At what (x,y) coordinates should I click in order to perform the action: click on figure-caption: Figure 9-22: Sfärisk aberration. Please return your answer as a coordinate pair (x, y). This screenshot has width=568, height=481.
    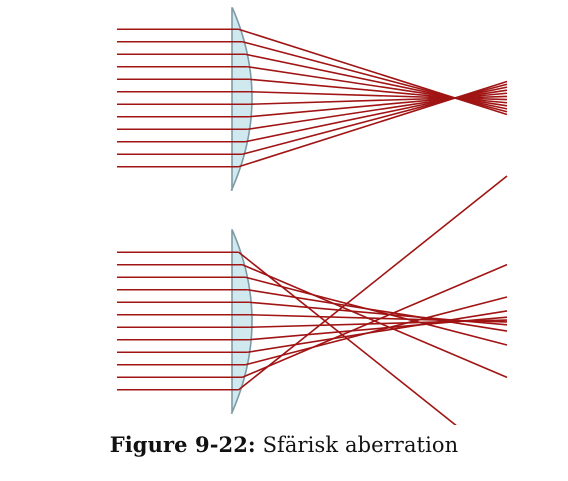
    Looking at the image, I should click on (284, 444).